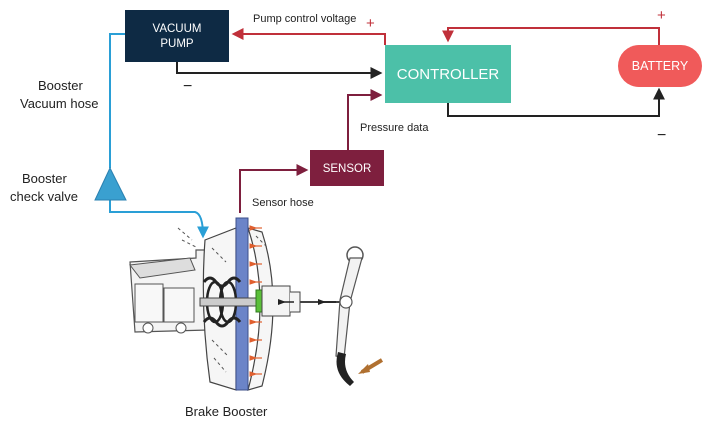 The width and height of the screenshot is (716, 424). What do you see at coordinates (304, 19) in the screenshot?
I see `pump-control-voltage-label: Pump control voltage` at bounding box center [304, 19].